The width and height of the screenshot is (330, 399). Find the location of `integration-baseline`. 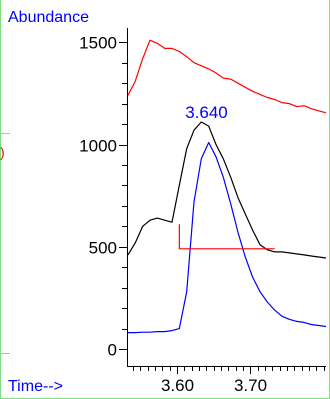

integration-baseline is located at coordinates (226, 237).